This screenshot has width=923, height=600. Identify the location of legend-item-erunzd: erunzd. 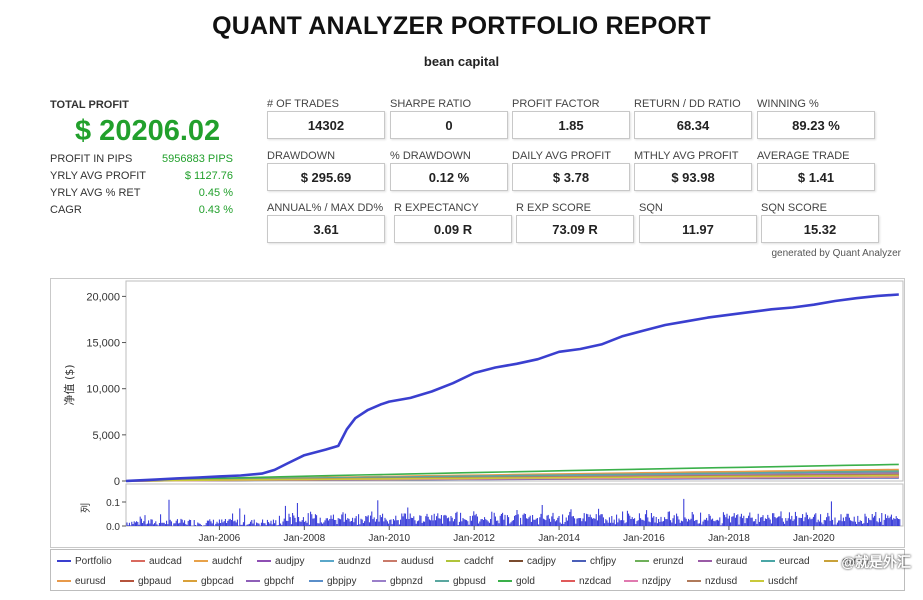
(660, 561).